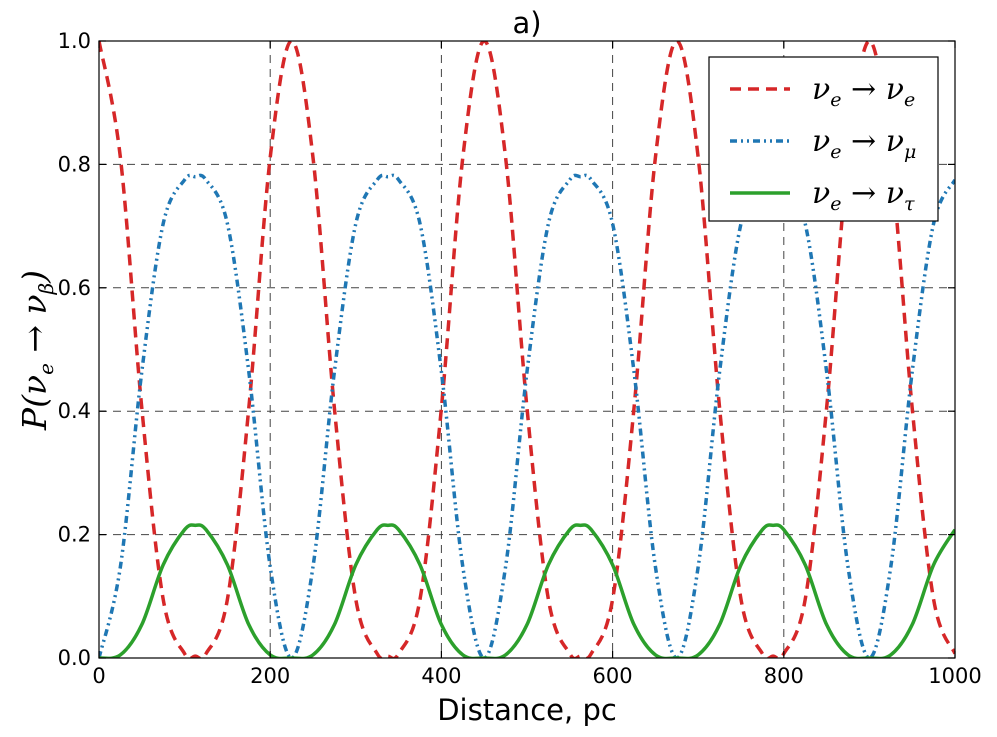 The height and width of the screenshot is (737, 997). Describe the element at coordinates (74, 288) in the screenshot. I see `y-tick-label: 0.6` at that location.